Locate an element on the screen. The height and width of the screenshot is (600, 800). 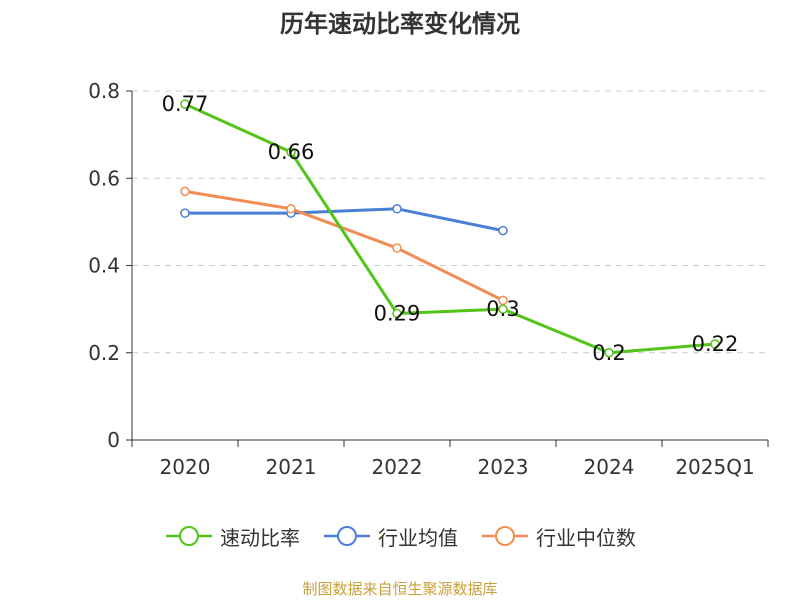
x-tick-label: 2025Q1 is located at coordinates (714, 467).